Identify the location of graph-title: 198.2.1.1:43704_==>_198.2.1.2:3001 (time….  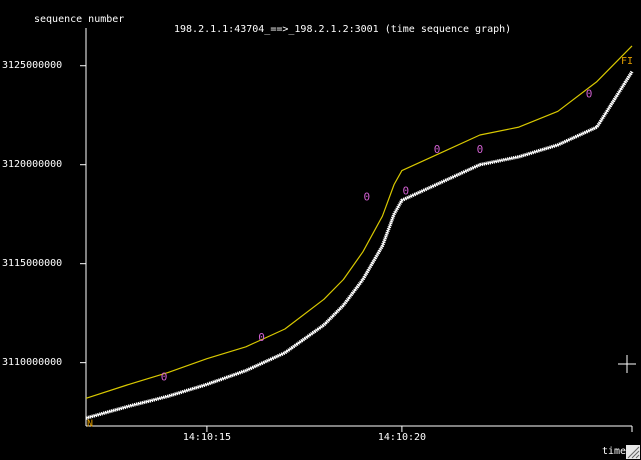
(343, 29).